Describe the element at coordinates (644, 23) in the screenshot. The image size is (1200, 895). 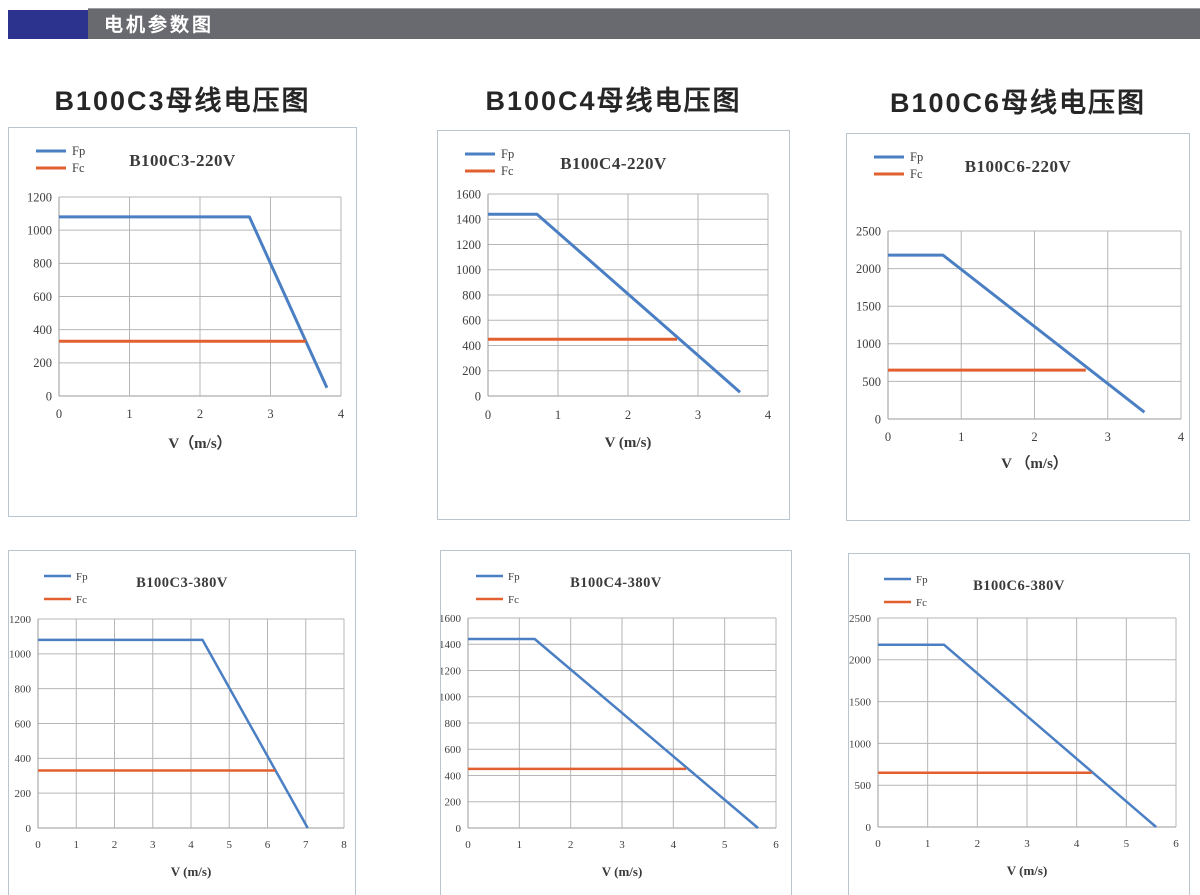
I see `header-bar: 电机参数图` at that location.